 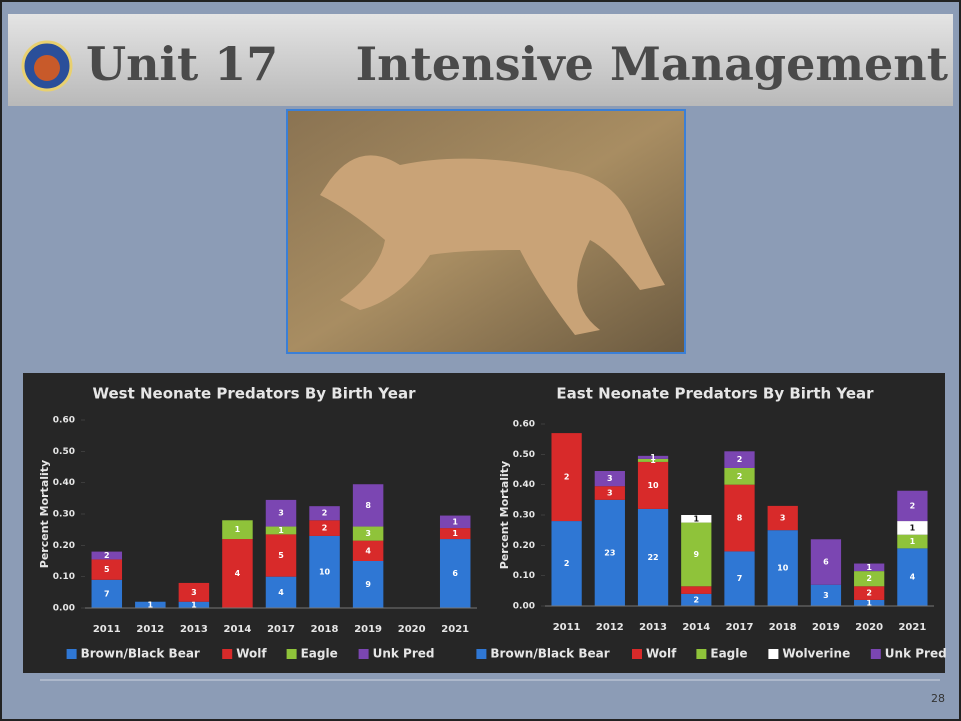 I want to click on page-number: 28, so click(x=938, y=698).